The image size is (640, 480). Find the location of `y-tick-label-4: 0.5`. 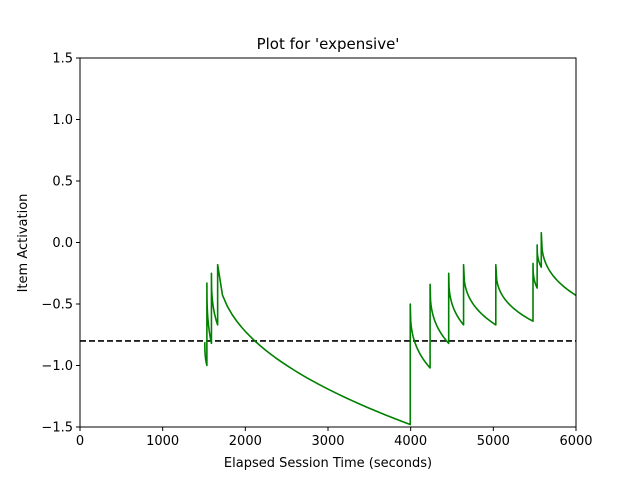

y-tick-label-4: 0.5 is located at coordinates (62, 182).